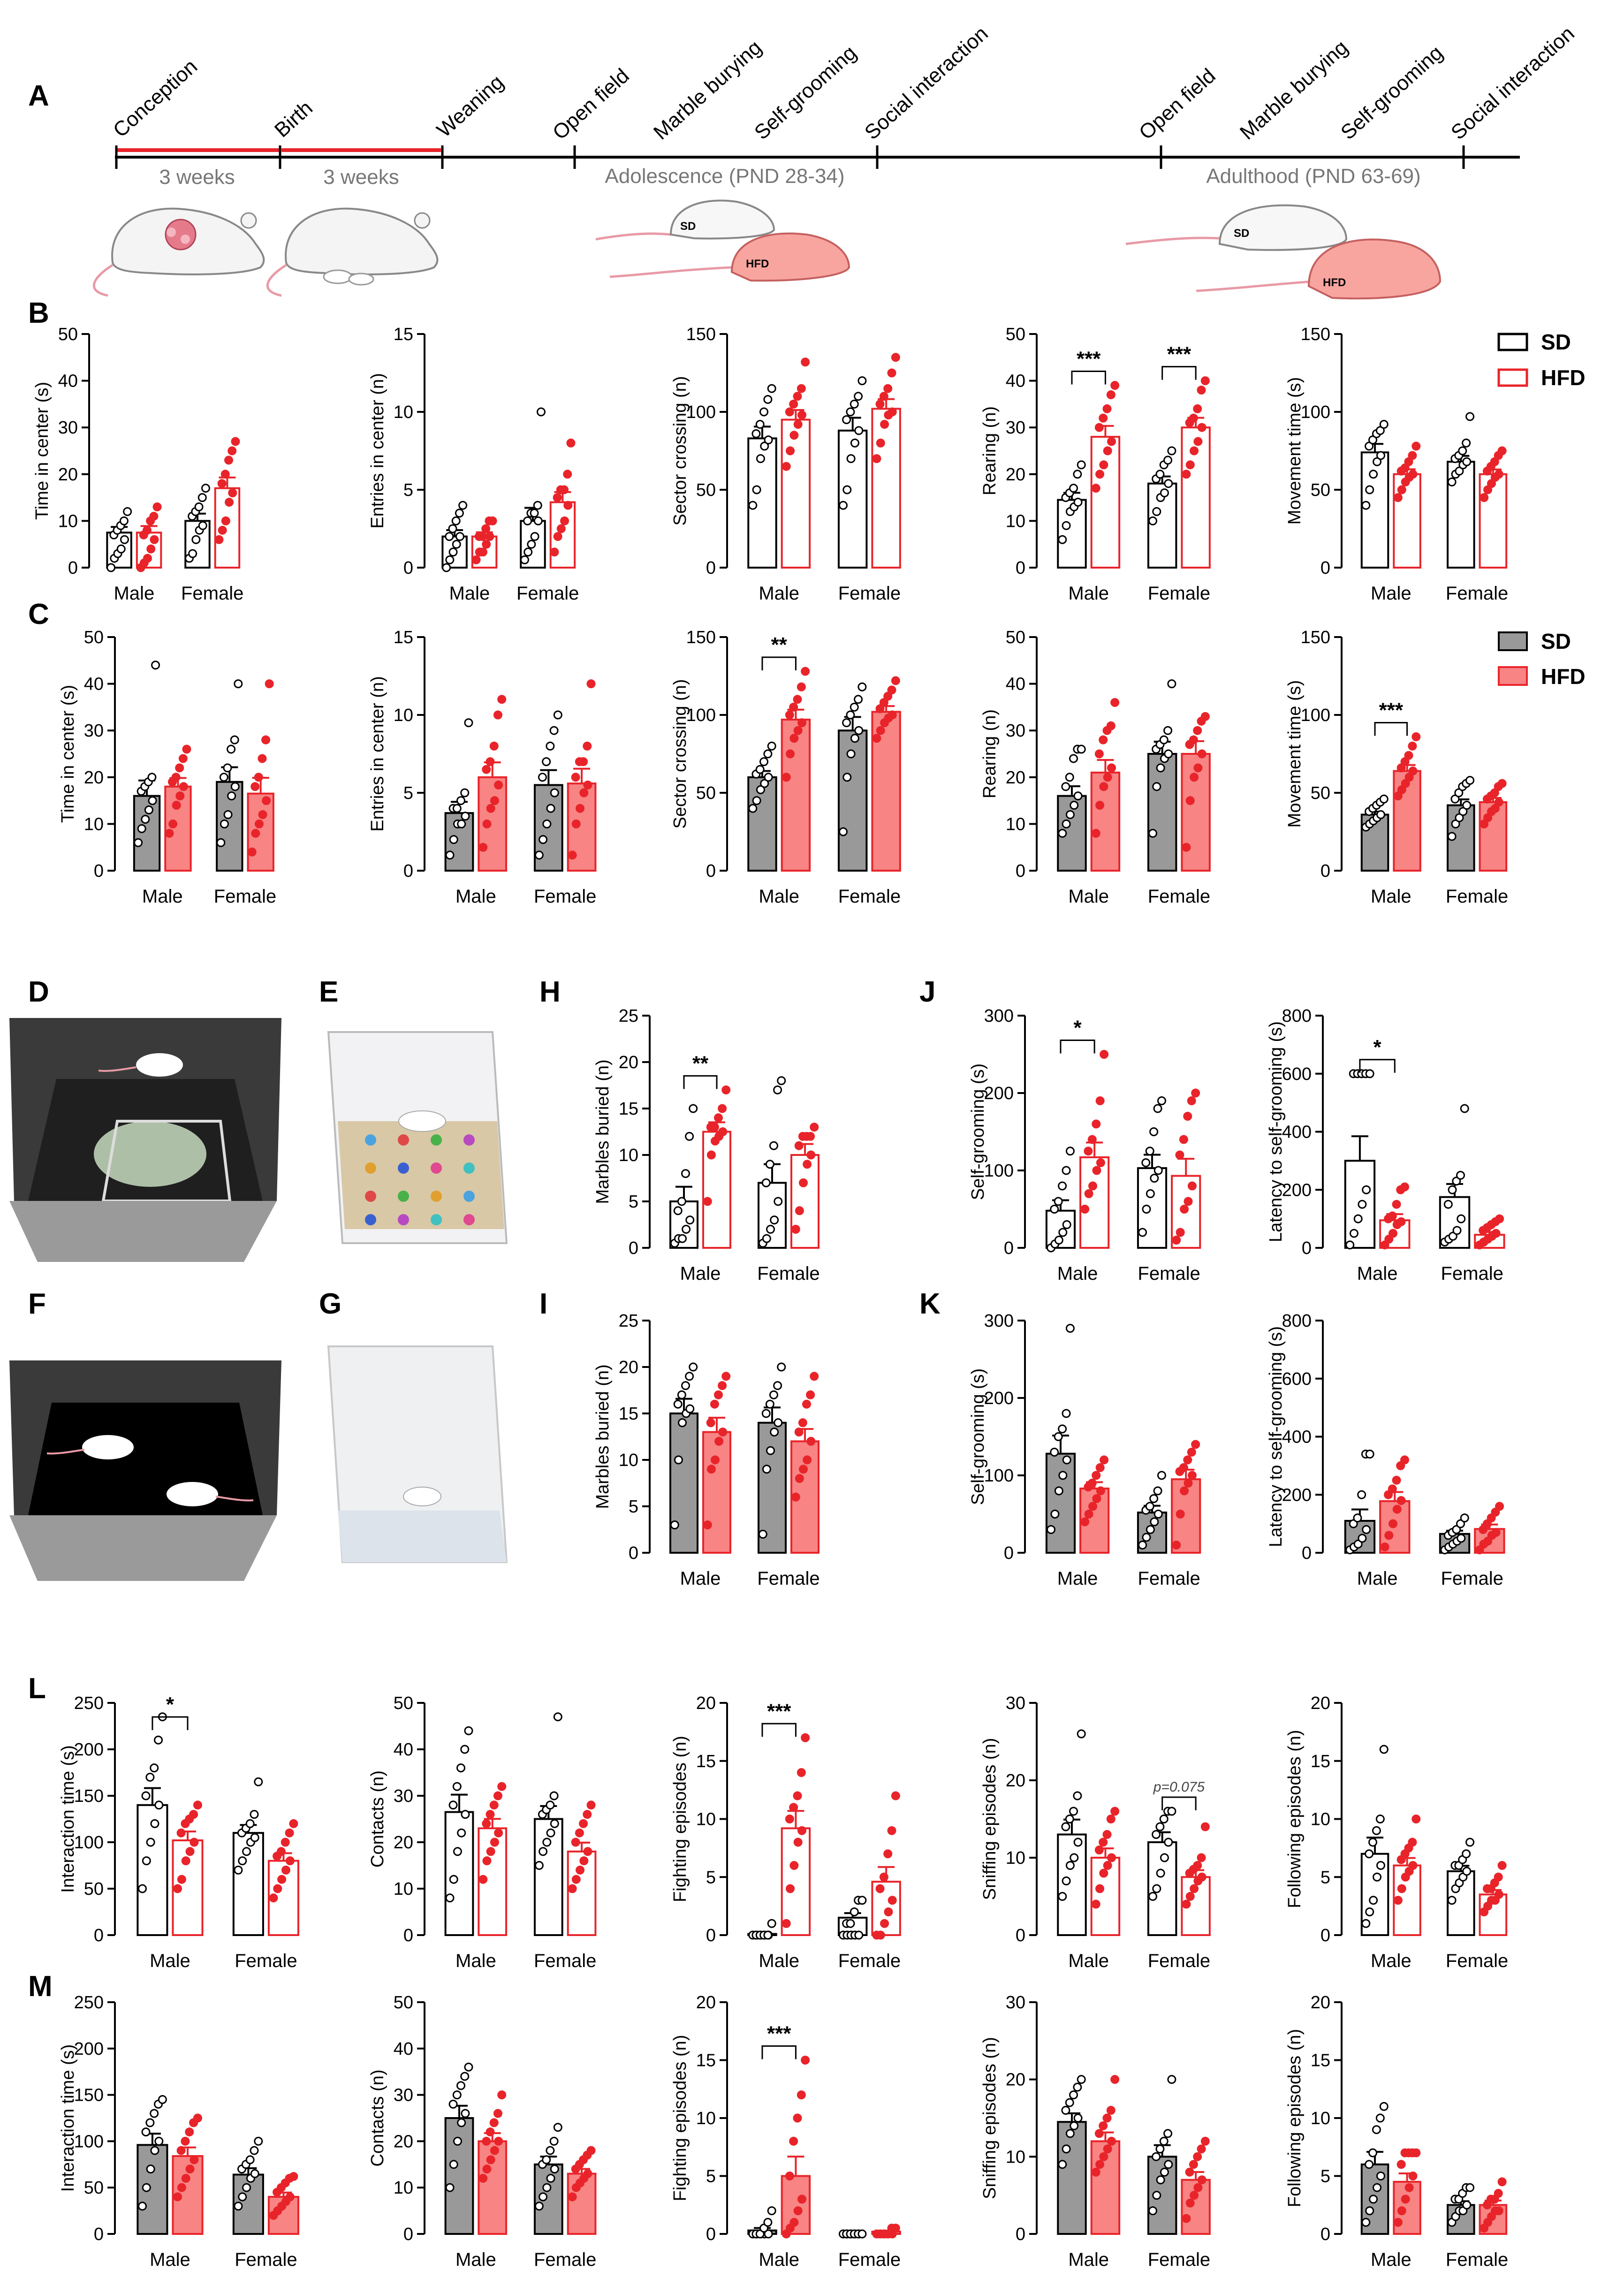 The image size is (1624, 2286). Describe the element at coordinates (420, 1179) in the screenshot. I see `marble-grid` at that location.